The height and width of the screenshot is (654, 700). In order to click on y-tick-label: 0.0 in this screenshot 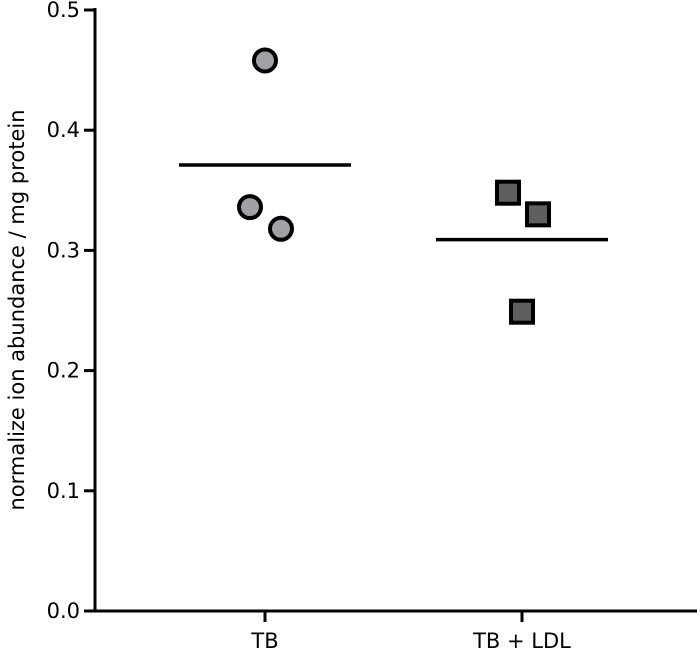, I will do `click(63, 611)`.